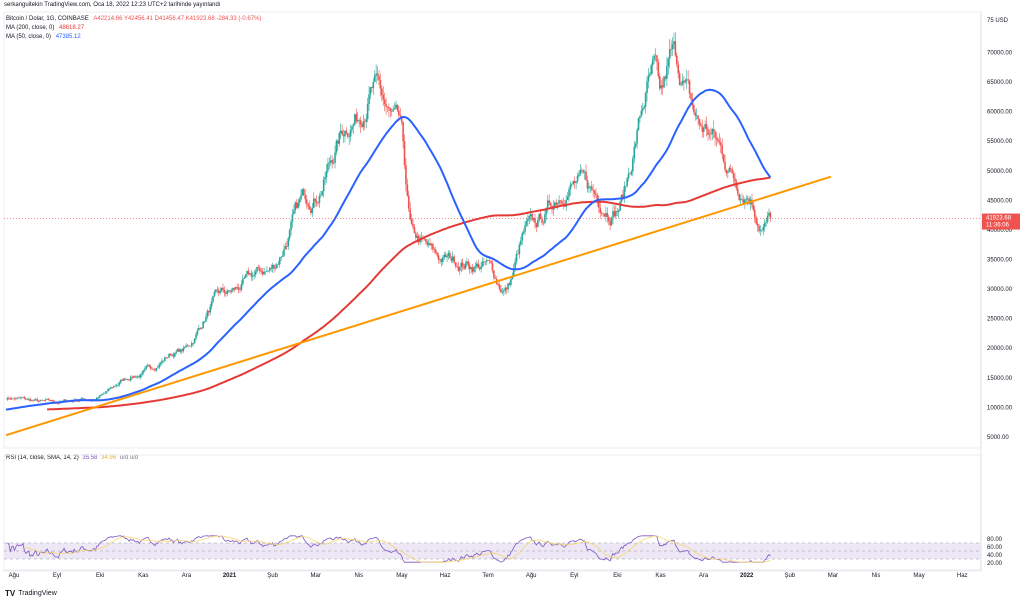 The height and width of the screenshot is (600, 1024). Describe the element at coordinates (1000, 408) in the screenshot. I see `price-axis-label: 10000.00` at that location.